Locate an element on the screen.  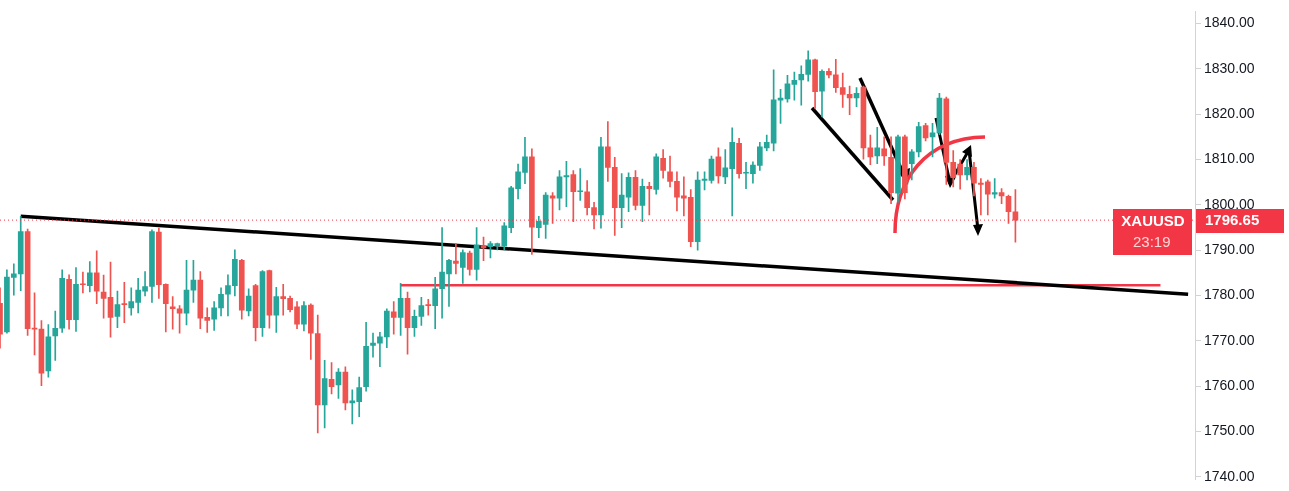
y-tick-label: 1740.00 is located at coordinates (1229, 475).